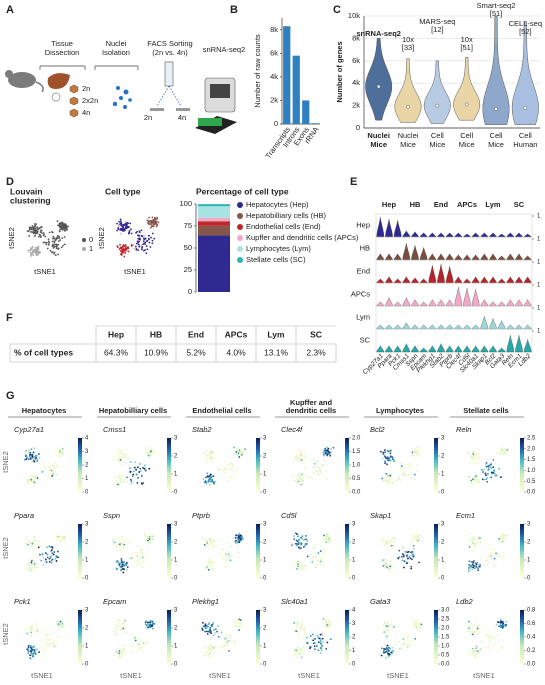 The height and width of the screenshot is (685, 545). I want to click on method-label: [51], so click(466, 47).